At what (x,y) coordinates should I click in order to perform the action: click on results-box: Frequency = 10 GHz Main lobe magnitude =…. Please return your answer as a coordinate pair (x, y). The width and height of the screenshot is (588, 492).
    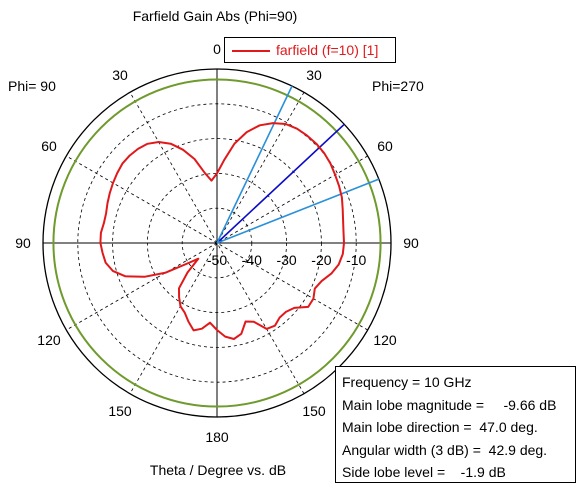
    Looking at the image, I should click on (455, 424).